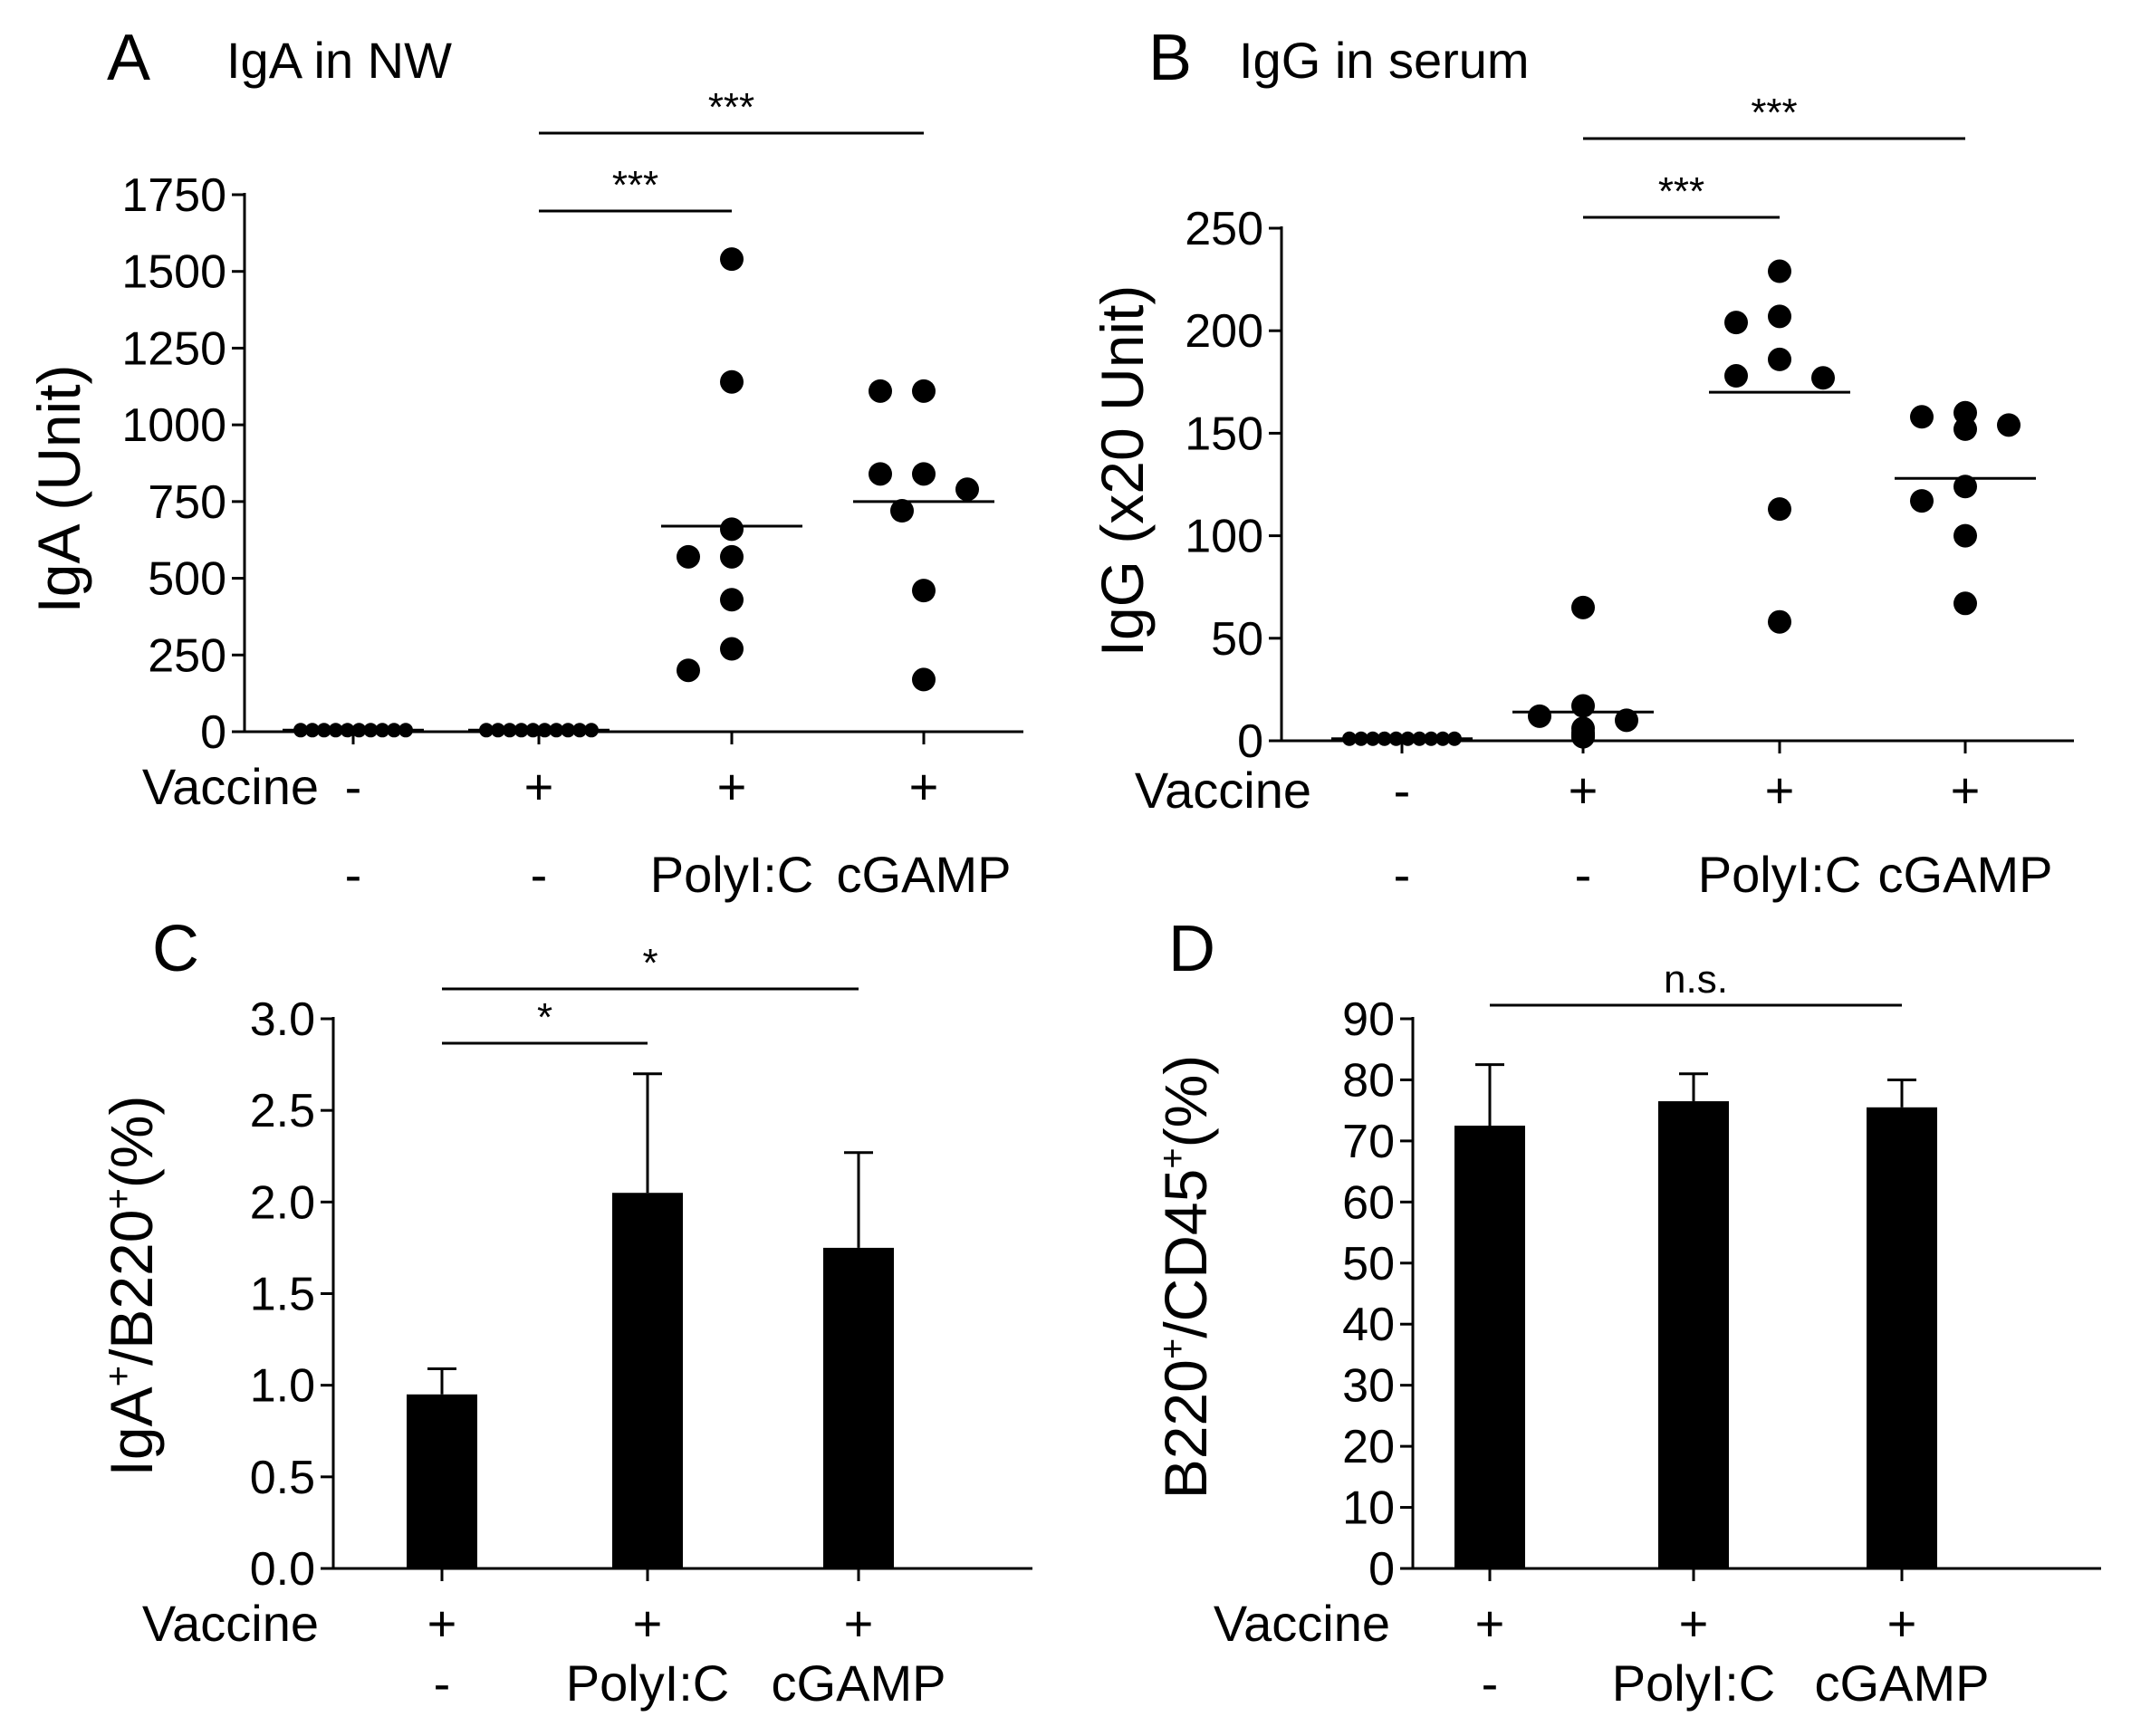 The image size is (2131, 1736). I want to click on panel-d-y-tick-label: 20, so click(1368, 1447).